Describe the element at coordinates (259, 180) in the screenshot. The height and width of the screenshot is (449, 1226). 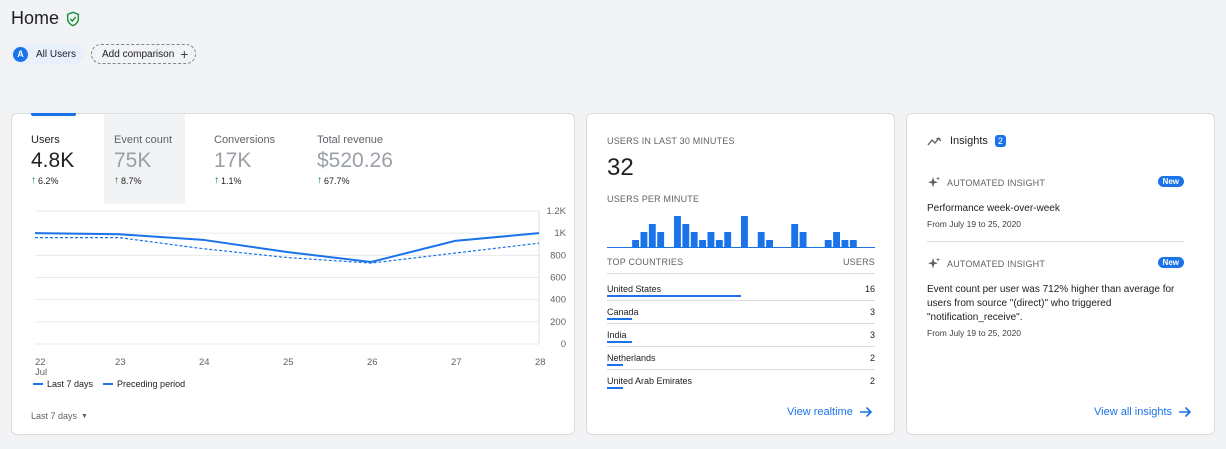
I see `metric-change: ↑ 1.1%` at that location.